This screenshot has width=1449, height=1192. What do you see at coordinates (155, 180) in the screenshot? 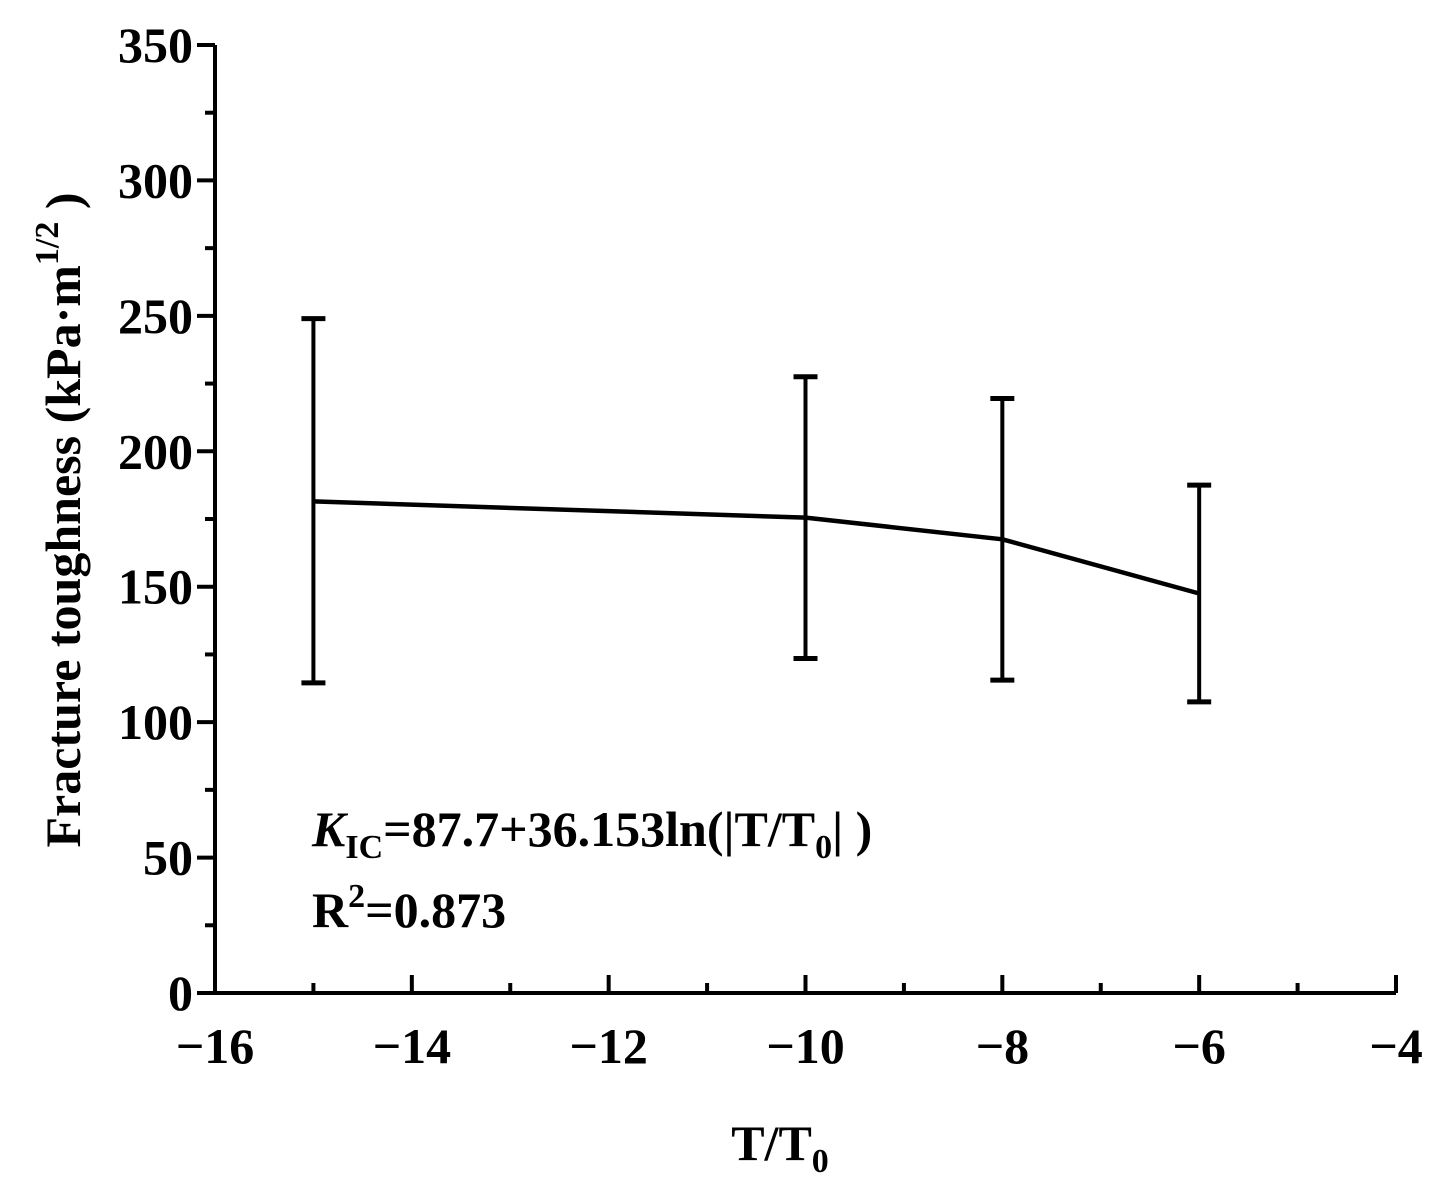
I see `y-tick-label: 300` at bounding box center [155, 180].